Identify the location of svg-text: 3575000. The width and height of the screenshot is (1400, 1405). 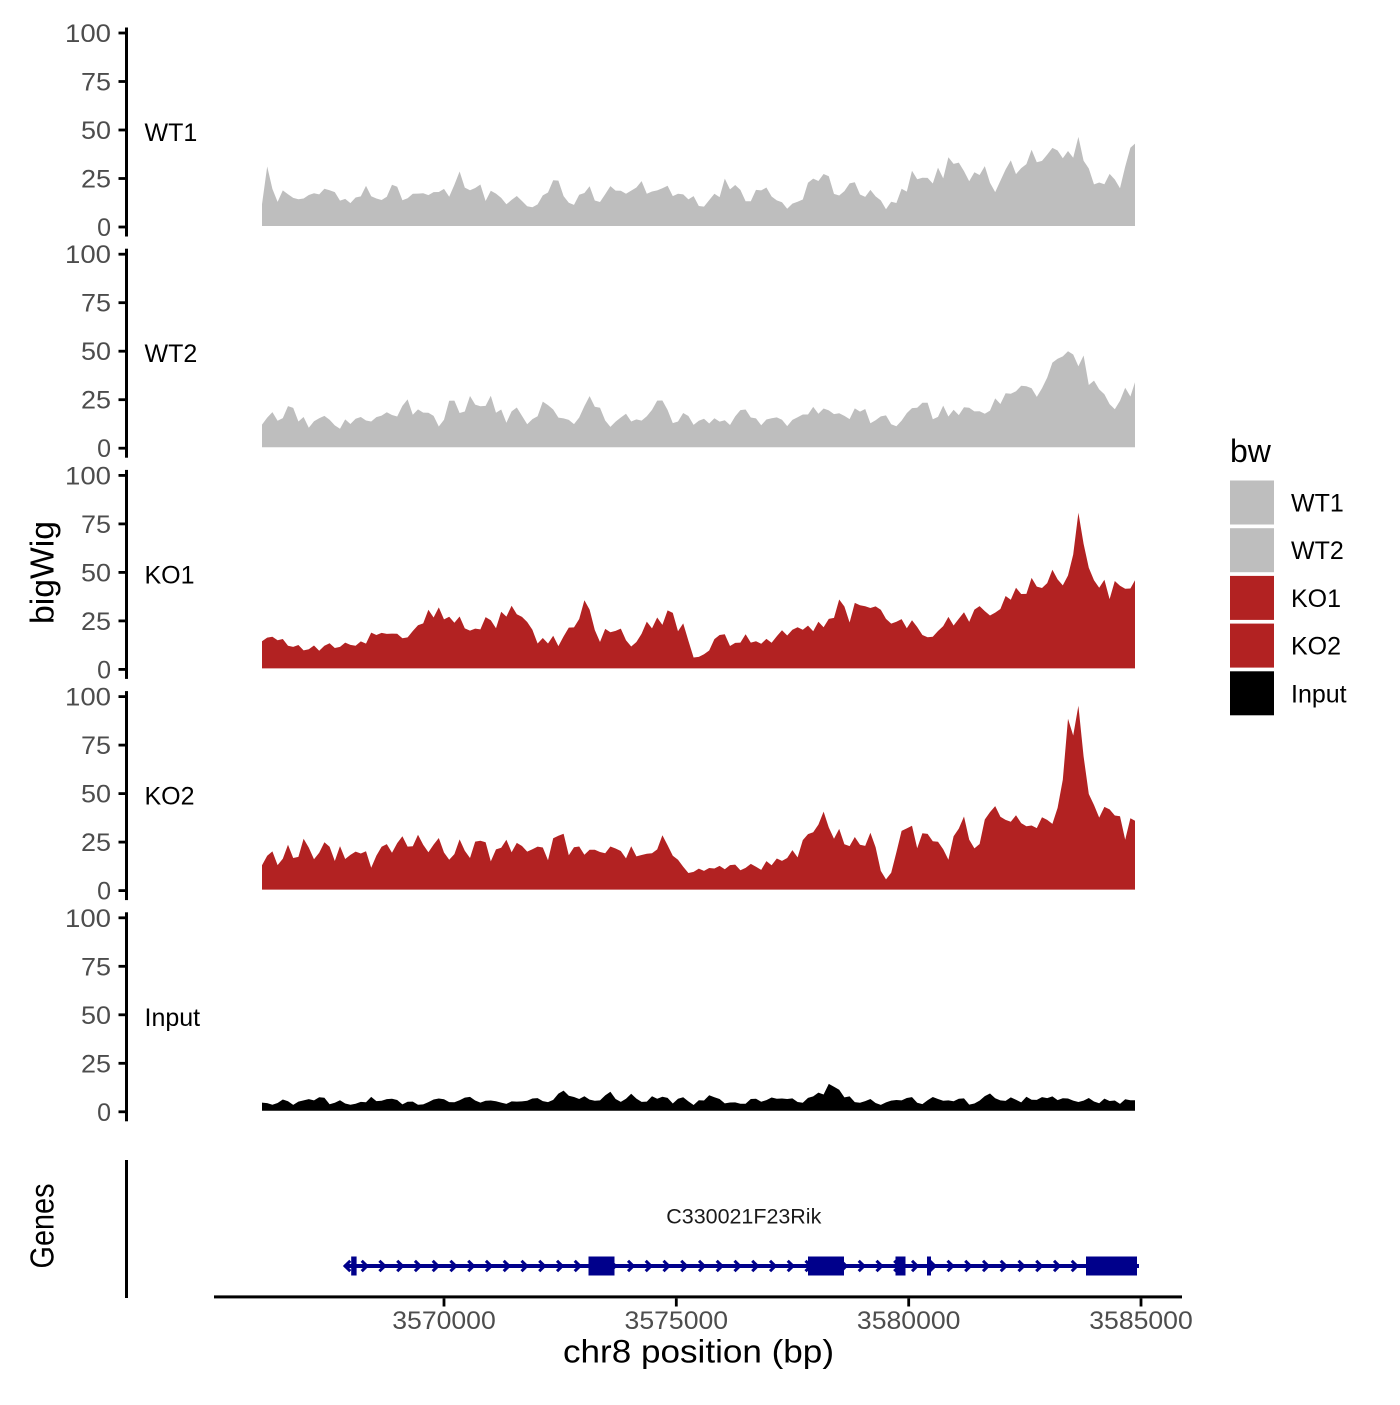
(677, 1321).